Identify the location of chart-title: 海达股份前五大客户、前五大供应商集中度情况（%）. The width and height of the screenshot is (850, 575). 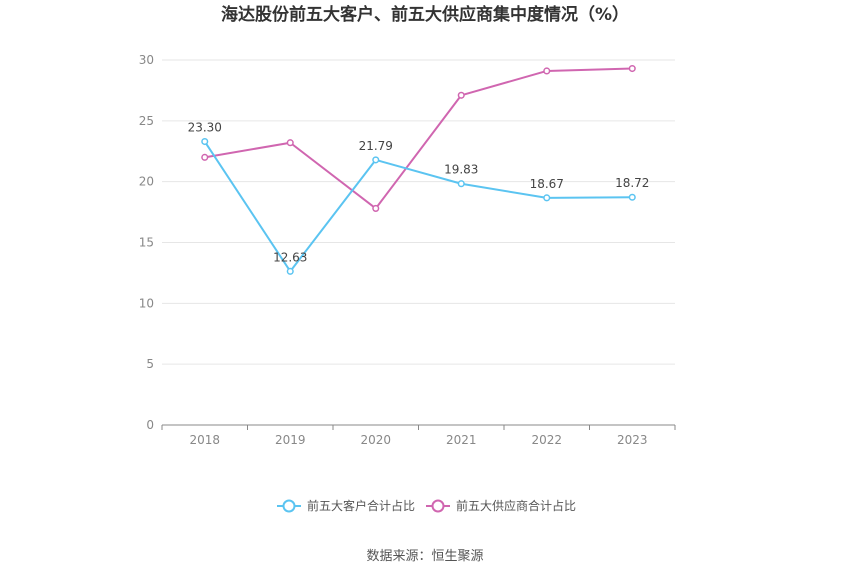
(425, 14).